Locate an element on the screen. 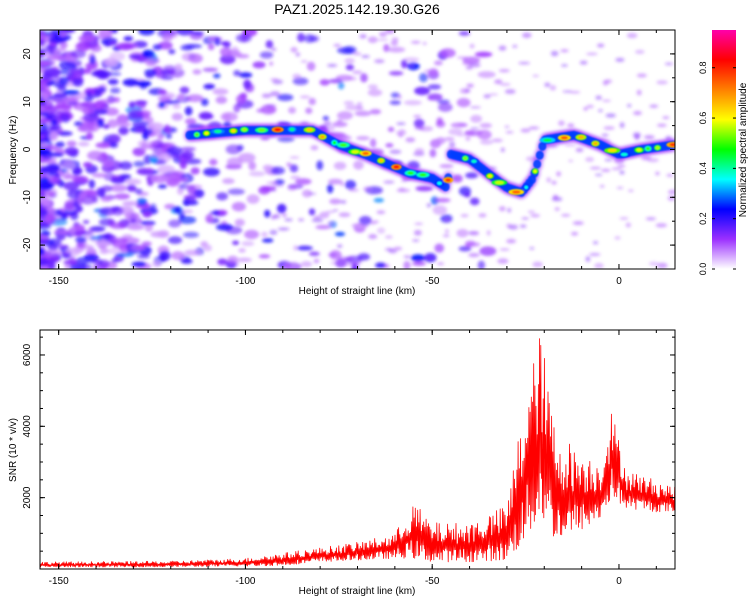 The height and width of the screenshot is (600, 750). spectrogram-y-axis-label: Frequency (Hz) is located at coordinates (13, 150).